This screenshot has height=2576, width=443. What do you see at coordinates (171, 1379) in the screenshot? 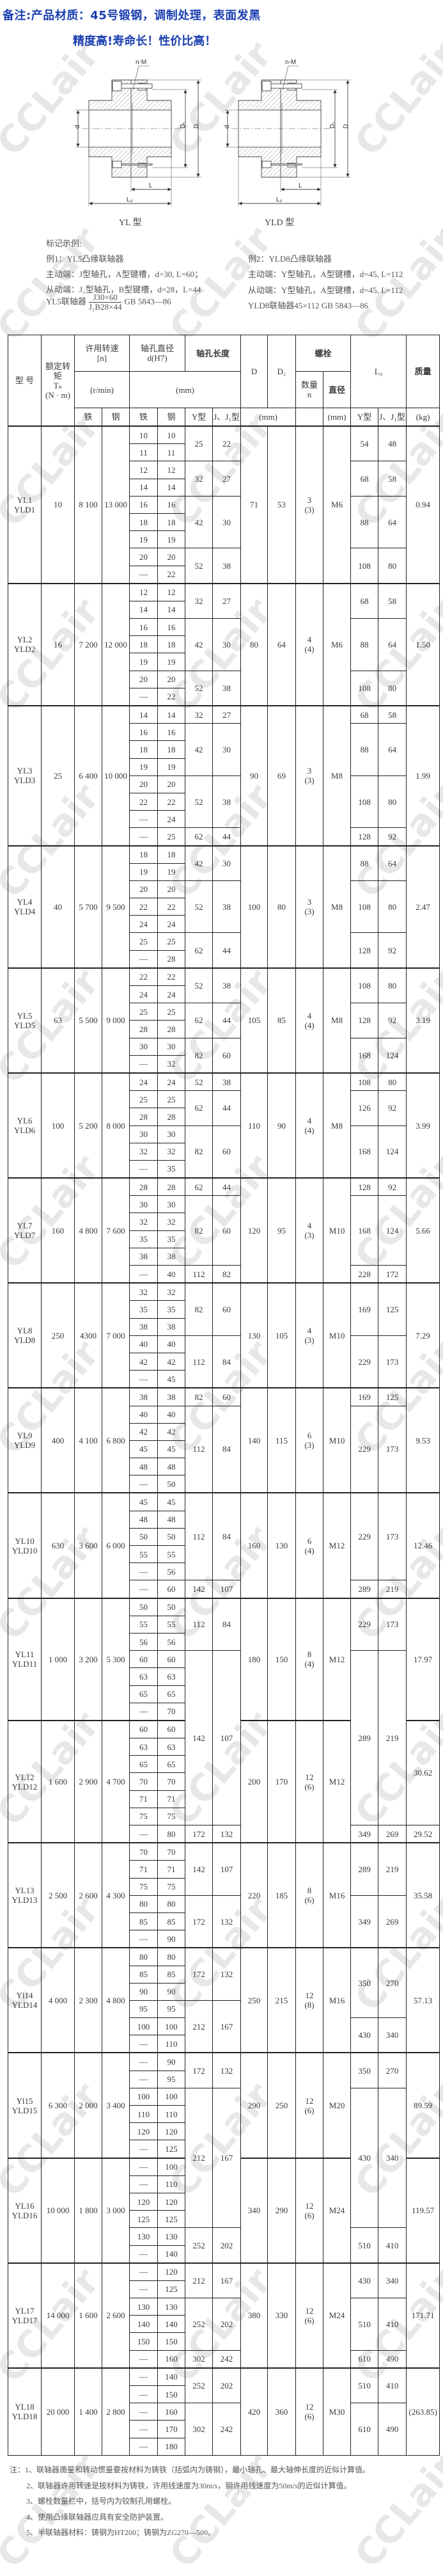
I see `bore-steel: 45` at bounding box center [171, 1379].